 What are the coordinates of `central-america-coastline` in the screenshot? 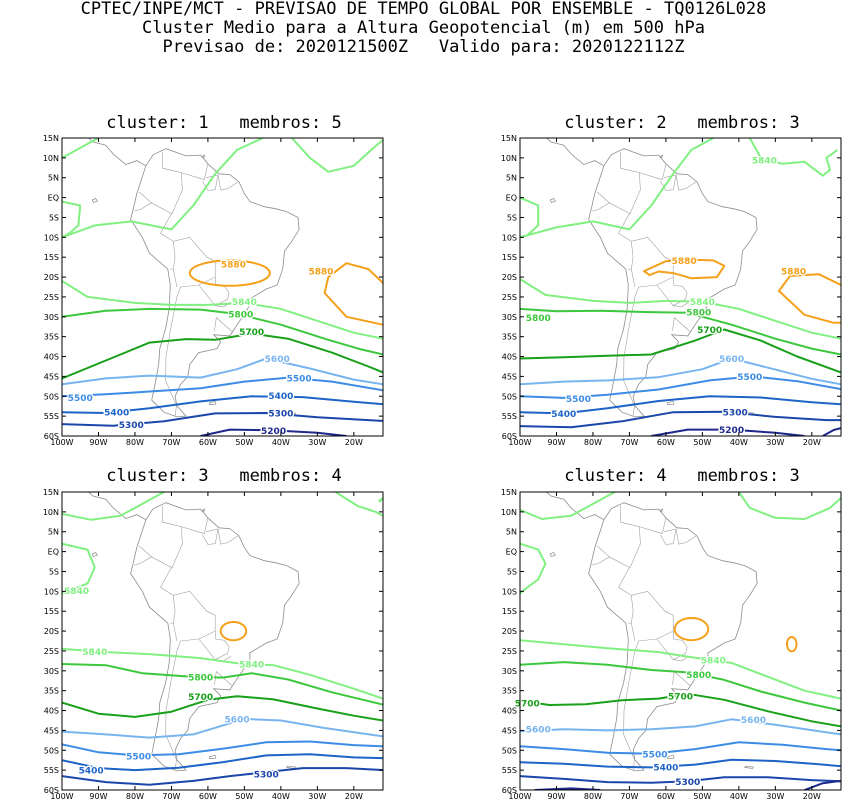 It's located at (575, 506).